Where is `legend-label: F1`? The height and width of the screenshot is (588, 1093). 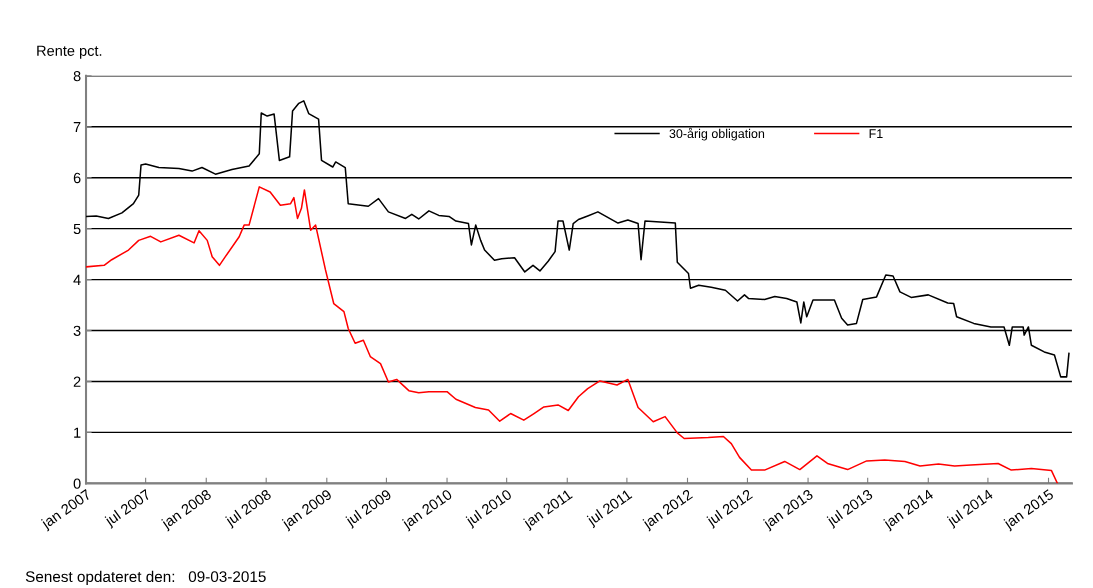 legend-label: F1 is located at coordinates (876, 133).